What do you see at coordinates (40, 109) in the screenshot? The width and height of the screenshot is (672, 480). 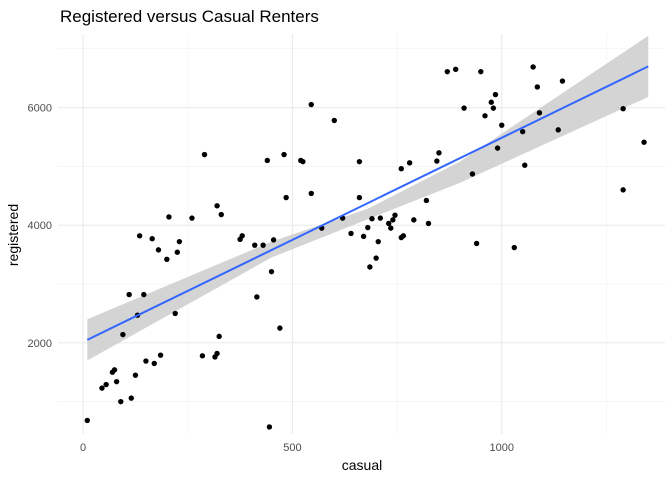 I see `y-tick-label: 6000` at bounding box center [40, 109].